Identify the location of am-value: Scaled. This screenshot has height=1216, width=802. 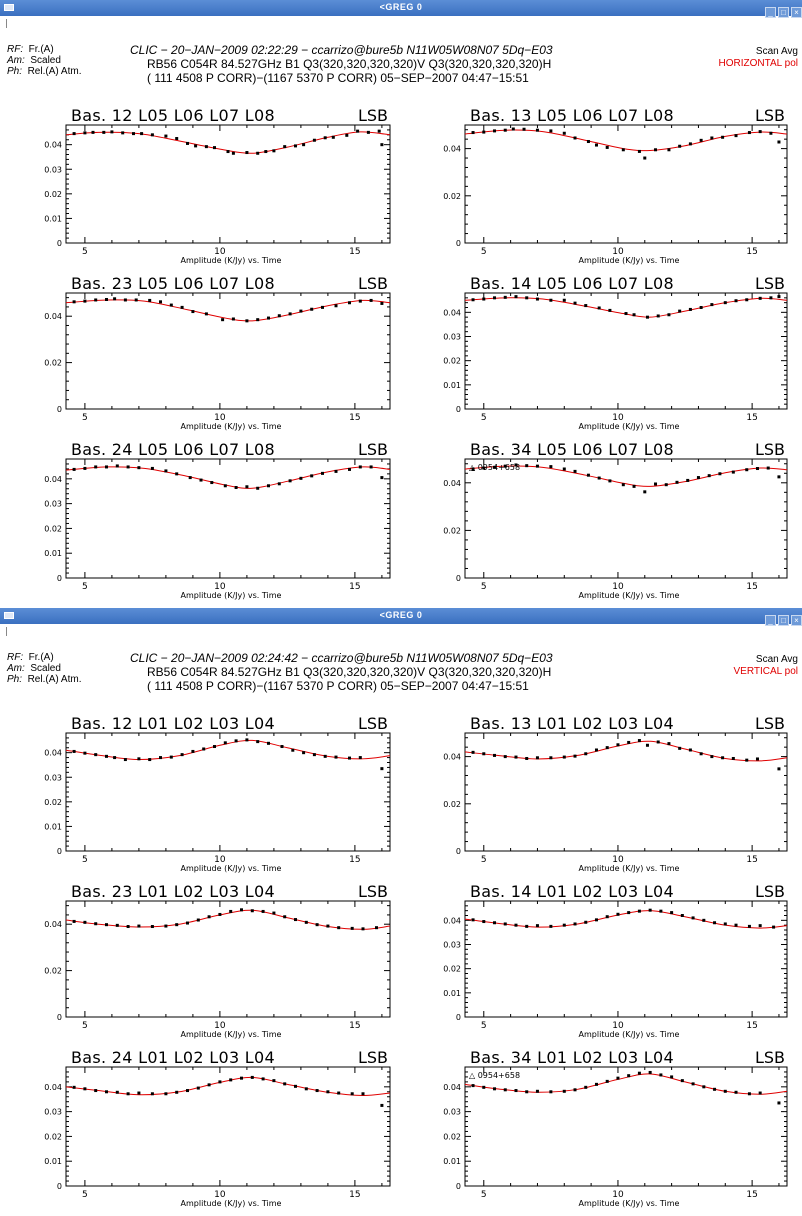
(45, 668).